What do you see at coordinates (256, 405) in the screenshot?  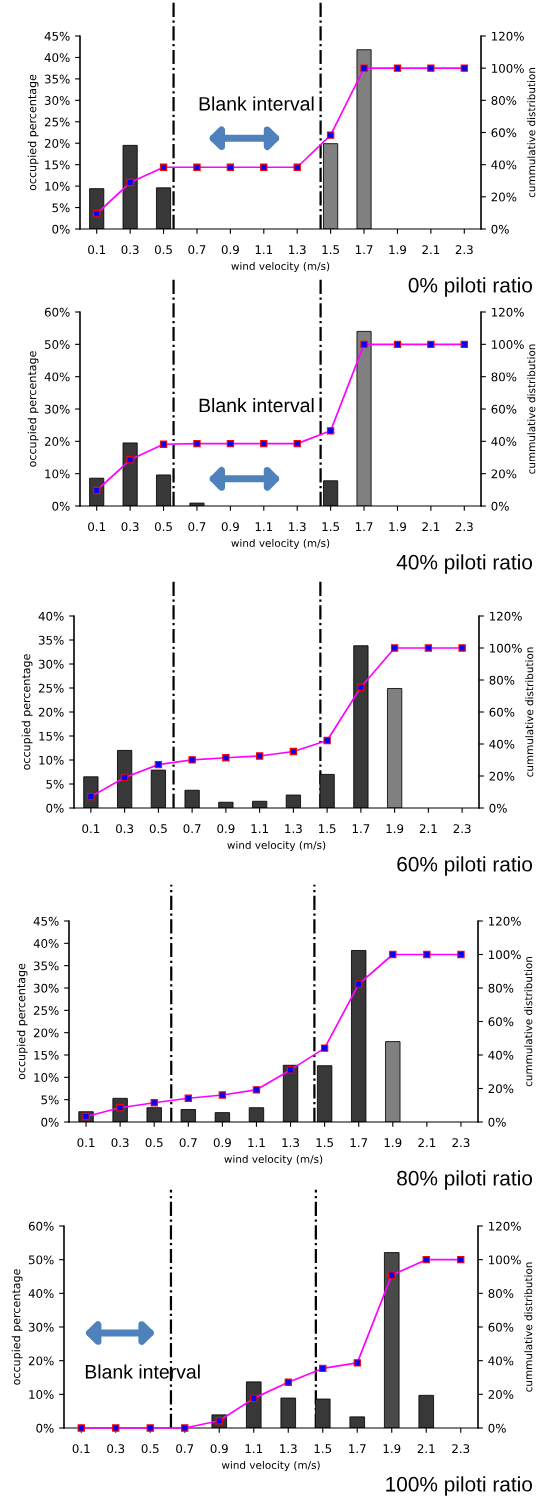 I see `annotation: Blank interval` at bounding box center [256, 405].